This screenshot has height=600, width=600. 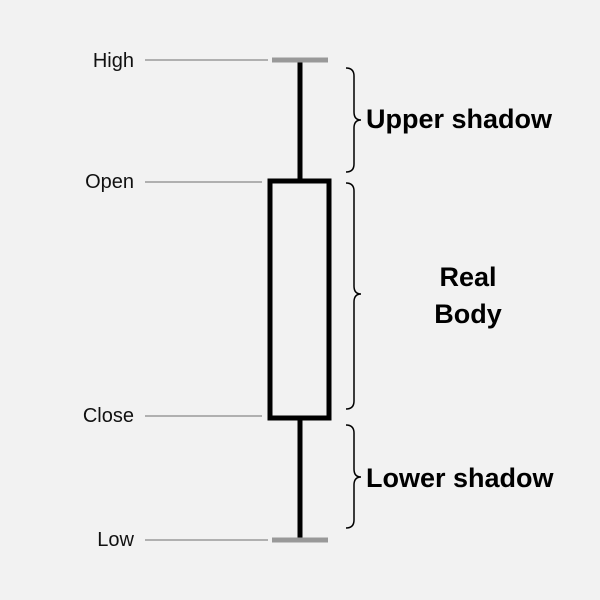 What do you see at coordinates (460, 478) in the screenshot?
I see `lower-shadow-label: Lower shadow` at bounding box center [460, 478].